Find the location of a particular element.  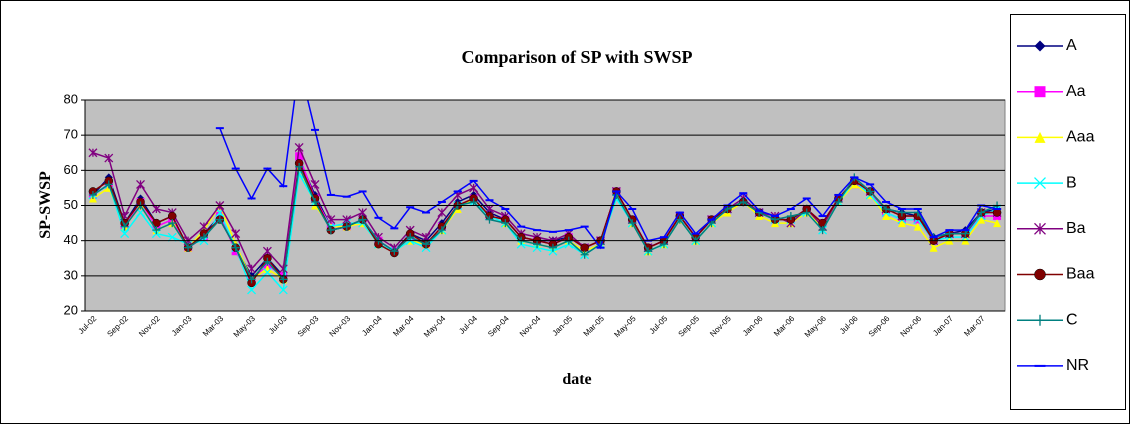

legend is located at coordinates (1068, 212).